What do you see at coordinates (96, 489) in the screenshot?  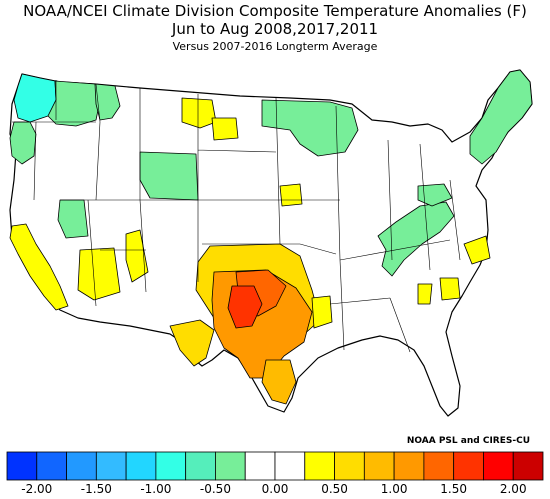 I see `colorbar-tick-label: -1.50` at bounding box center [96, 489].